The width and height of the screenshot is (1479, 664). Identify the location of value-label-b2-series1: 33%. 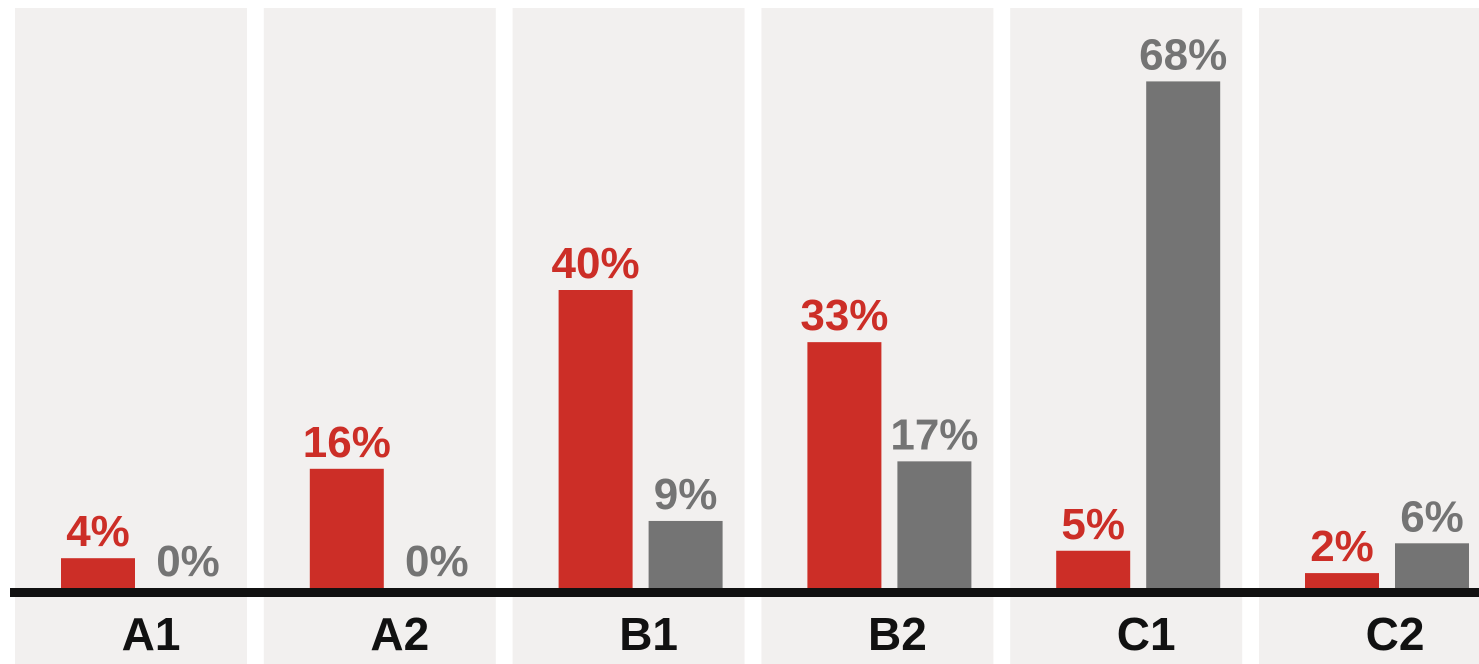
(844, 315).